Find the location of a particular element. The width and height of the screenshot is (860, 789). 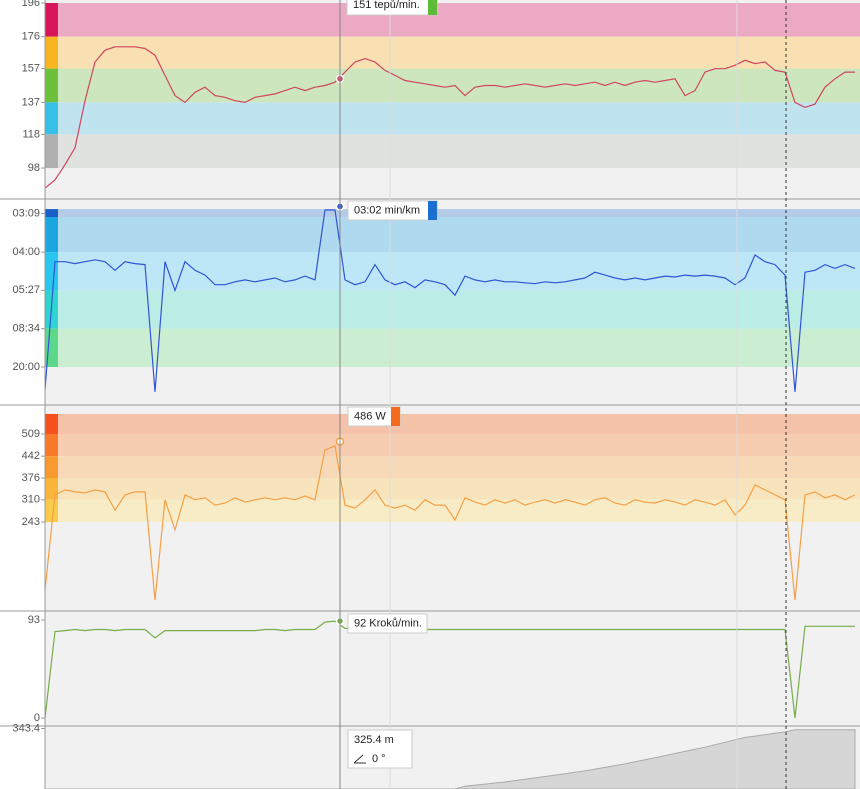

y-tick-label: 04:00 is located at coordinates (26, 252).